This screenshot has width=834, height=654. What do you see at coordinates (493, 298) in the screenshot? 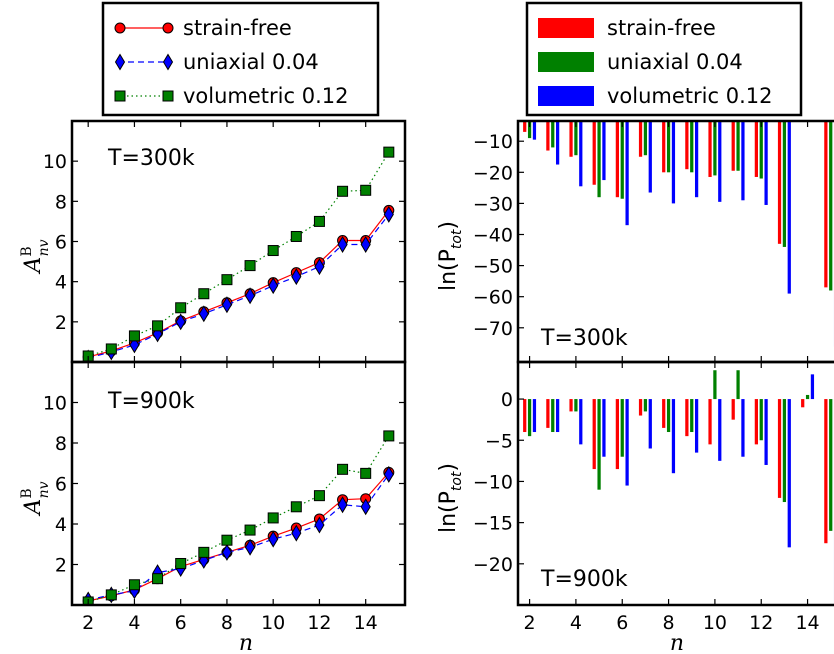
I see `y-tick-label: −60` at bounding box center [493, 298].